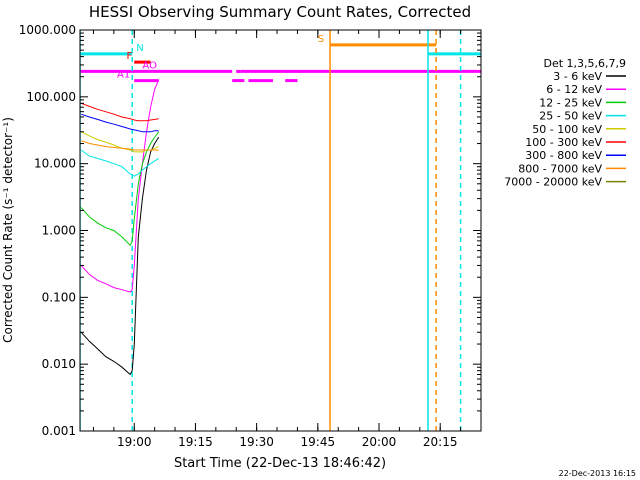 Image resolution: width=640 pixels, height=480 pixels. I want to click on y-tick-label: 100.000, so click(51, 97).